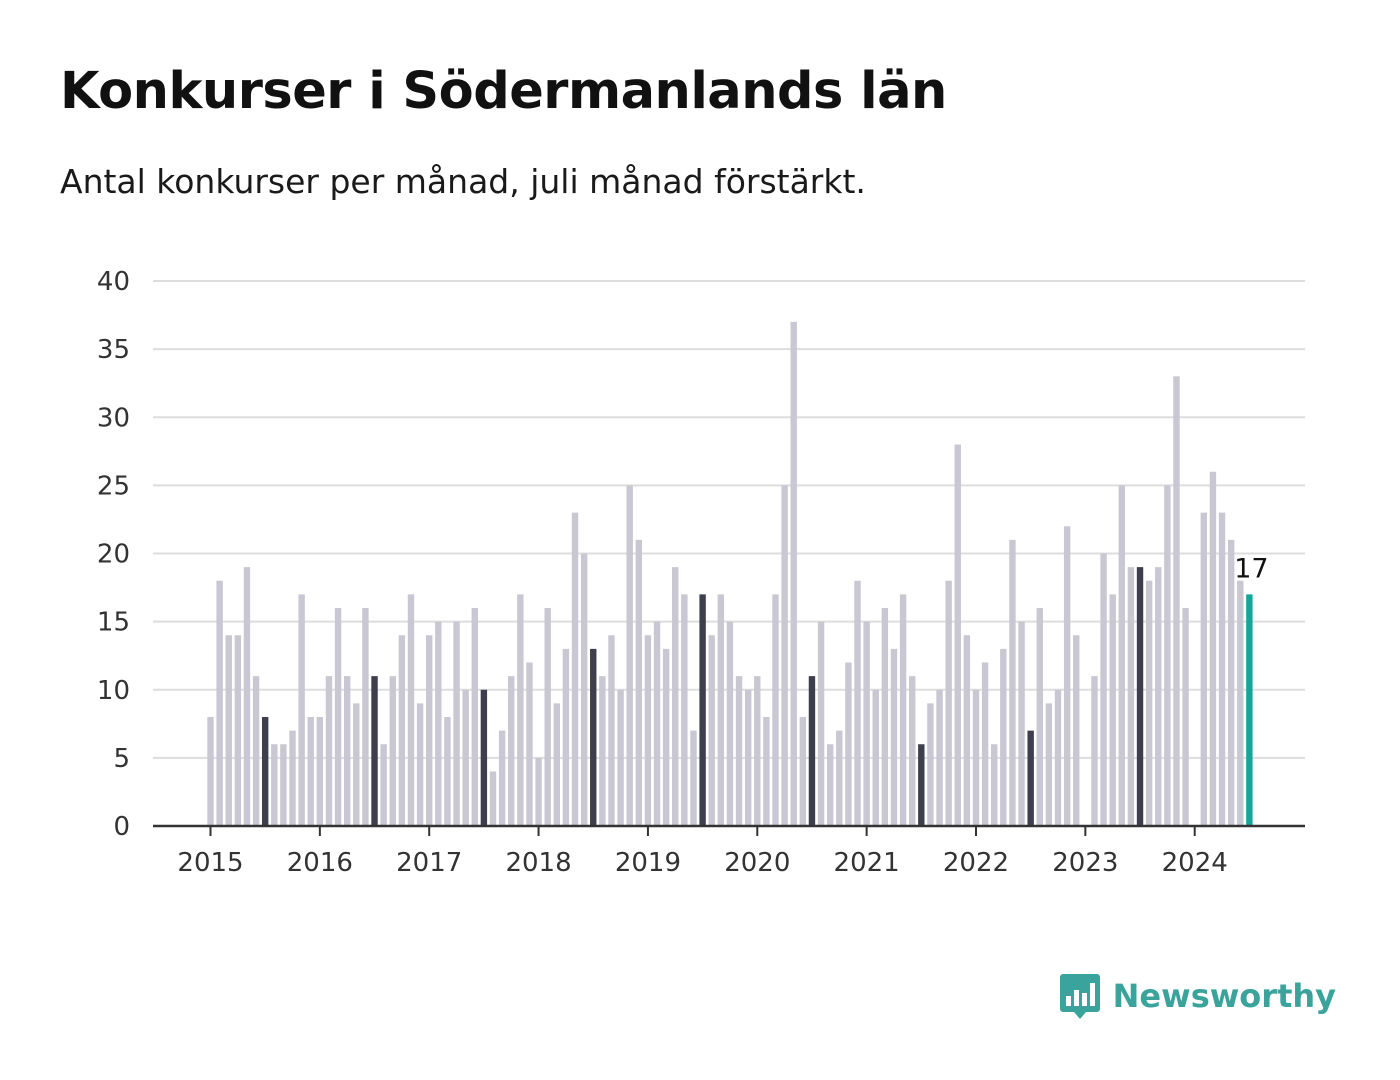 Image resolution: width=1400 pixels, height=1080 pixels. Describe the element at coordinates (429, 863) in the screenshot. I see `x-tick-label: 2017` at that location.